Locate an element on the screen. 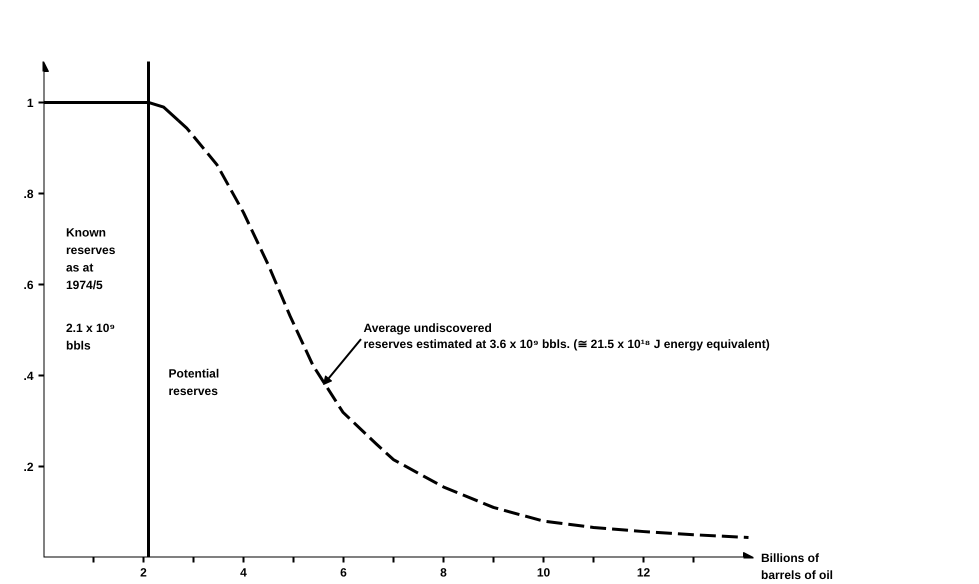 The image size is (979, 584). y-tick-label: .4 is located at coordinates (28, 375).